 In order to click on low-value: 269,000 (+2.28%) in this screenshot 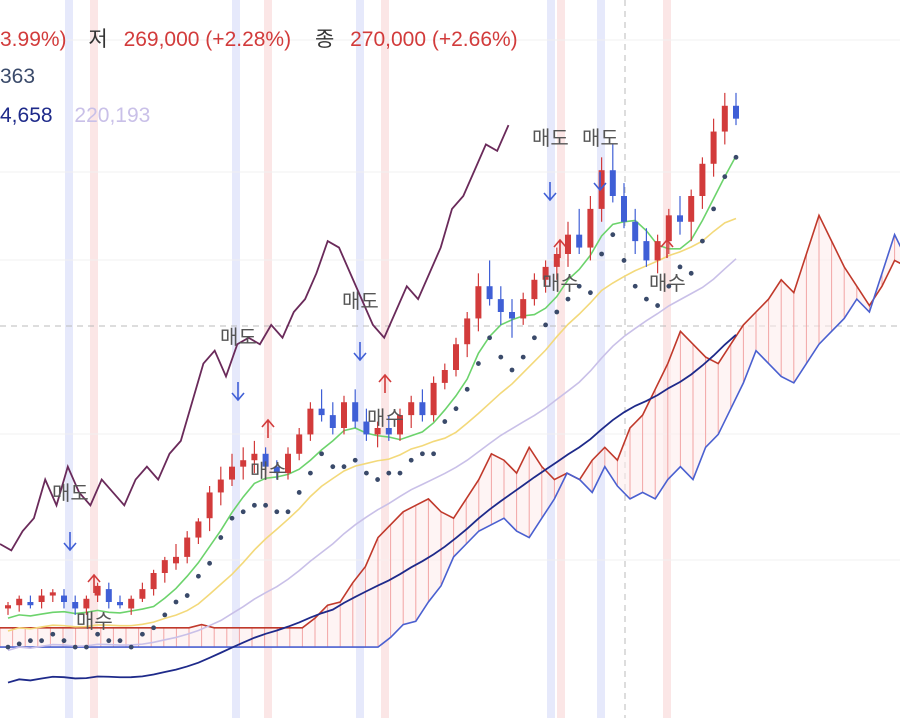, I will do `click(207, 39)`.